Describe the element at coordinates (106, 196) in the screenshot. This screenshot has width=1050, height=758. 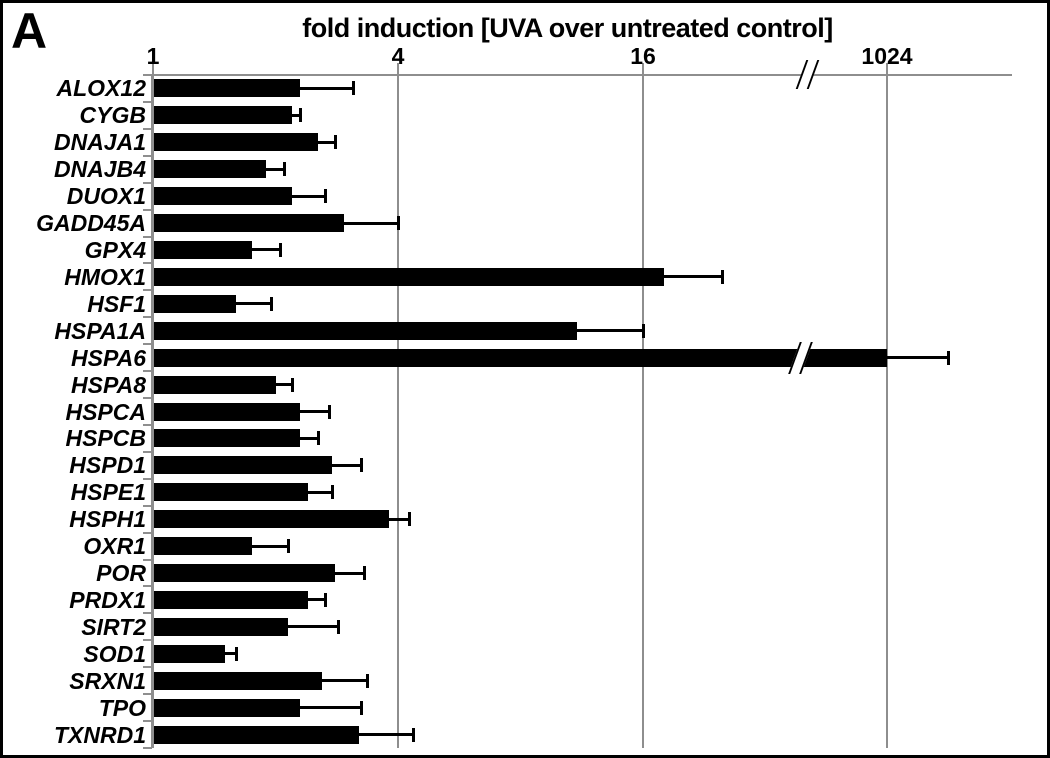
I see `y-category-label: DUOX1` at that location.